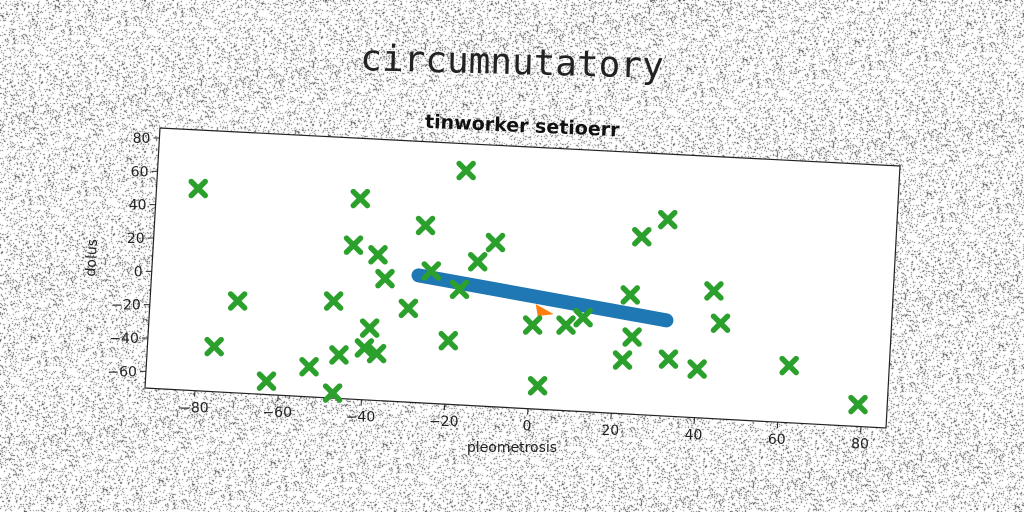  I want to click on x-tick-label: 0, so click(527, 427).